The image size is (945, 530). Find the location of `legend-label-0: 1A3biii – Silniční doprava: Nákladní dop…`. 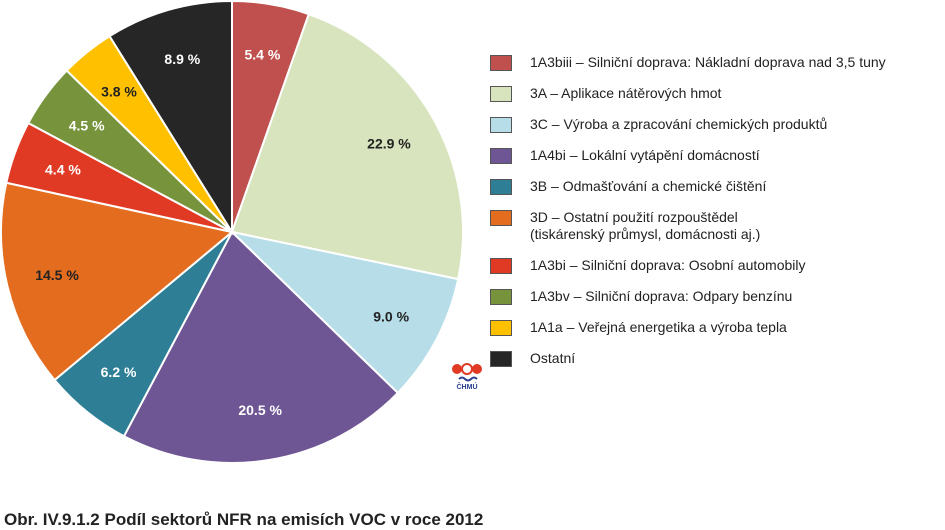

legend-label-0: 1A3biii – Silniční doprava: Nákladní dop… is located at coordinates (708, 62).